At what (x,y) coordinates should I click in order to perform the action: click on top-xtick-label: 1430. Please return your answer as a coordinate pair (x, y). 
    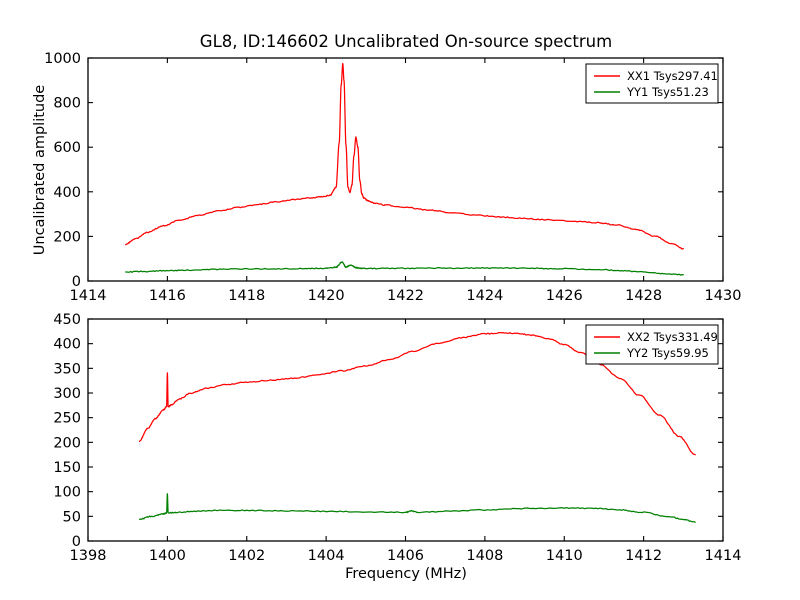
    Looking at the image, I should click on (723, 296).